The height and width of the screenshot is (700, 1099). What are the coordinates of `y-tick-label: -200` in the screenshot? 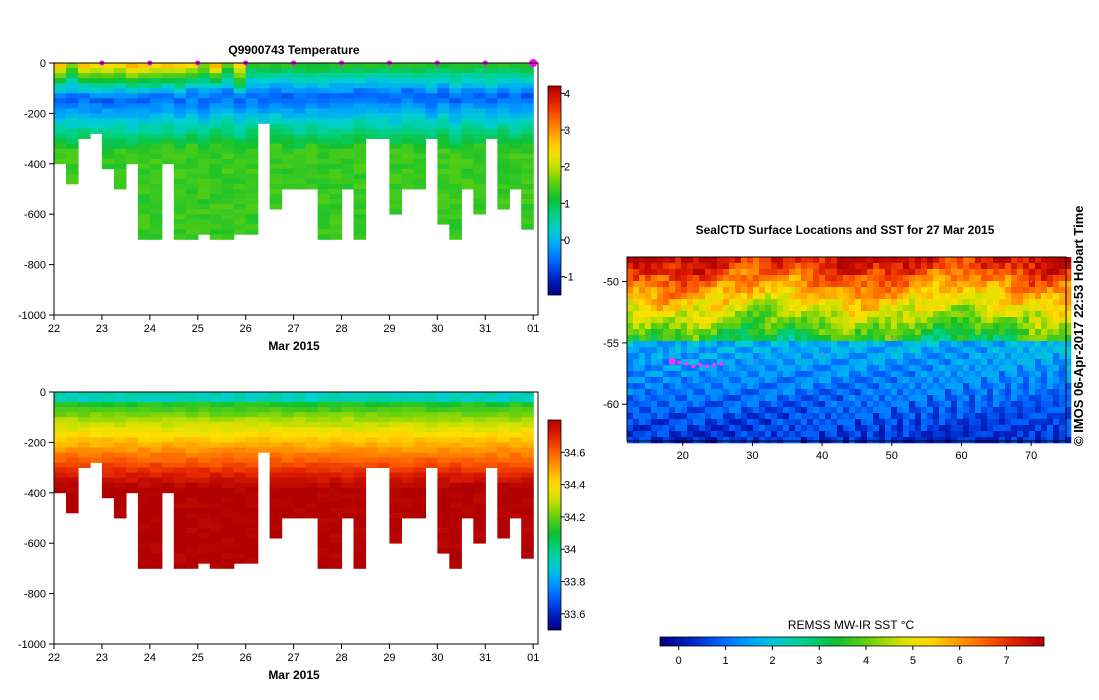 It's located at (35, 443).